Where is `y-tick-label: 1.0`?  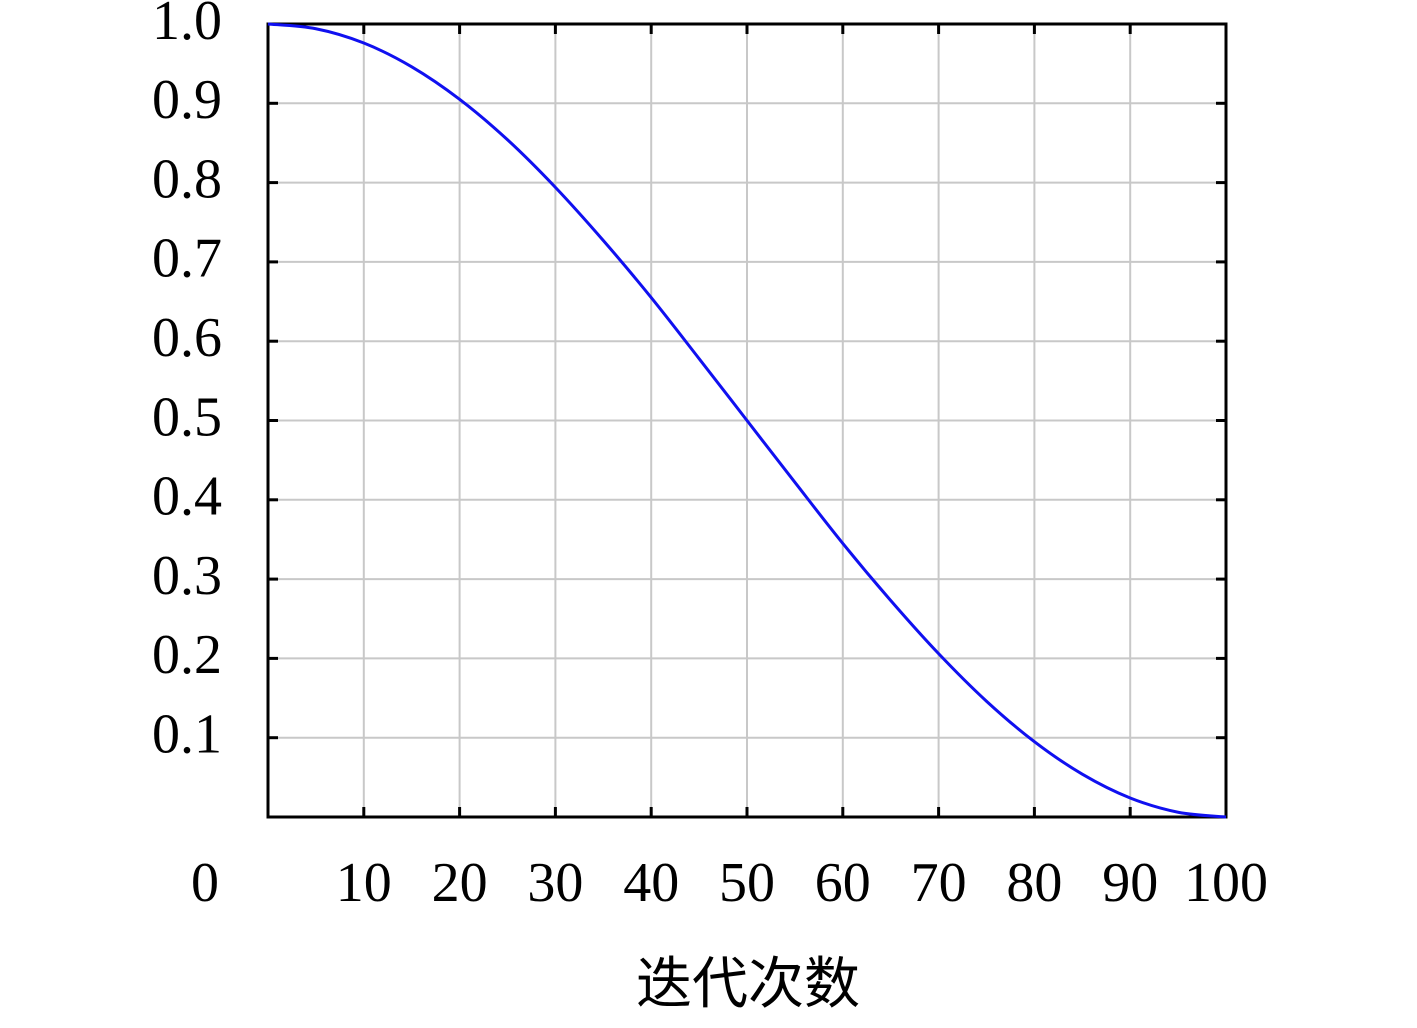
y-tick-label: 1.0 is located at coordinates (187, 26).